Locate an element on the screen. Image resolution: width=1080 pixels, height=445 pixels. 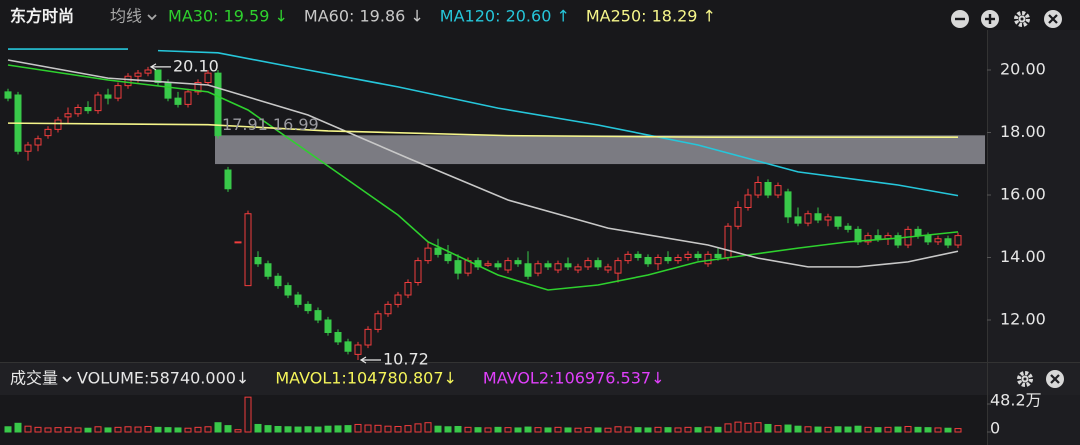
settings-icon is located at coordinates (1022, 19).